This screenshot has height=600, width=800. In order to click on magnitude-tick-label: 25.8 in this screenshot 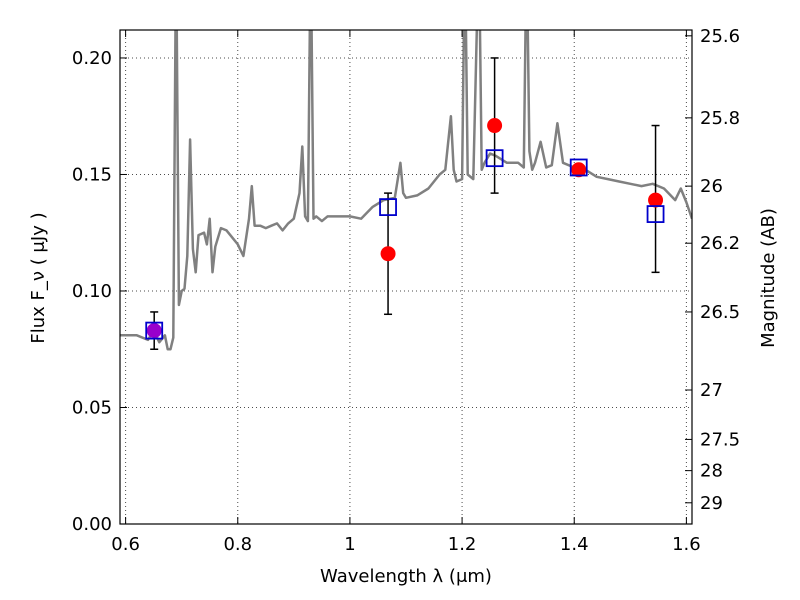, I will do `click(720, 118)`.